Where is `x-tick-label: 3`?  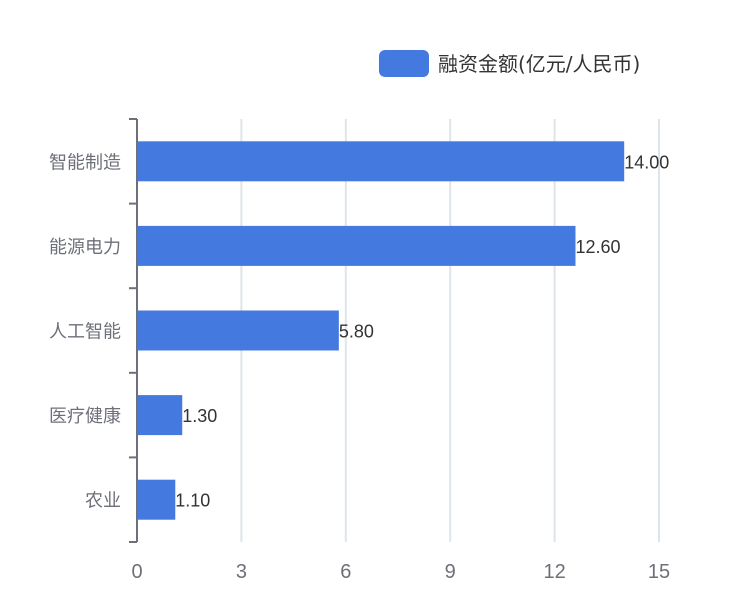 x-tick-label: 3 is located at coordinates (241, 572).